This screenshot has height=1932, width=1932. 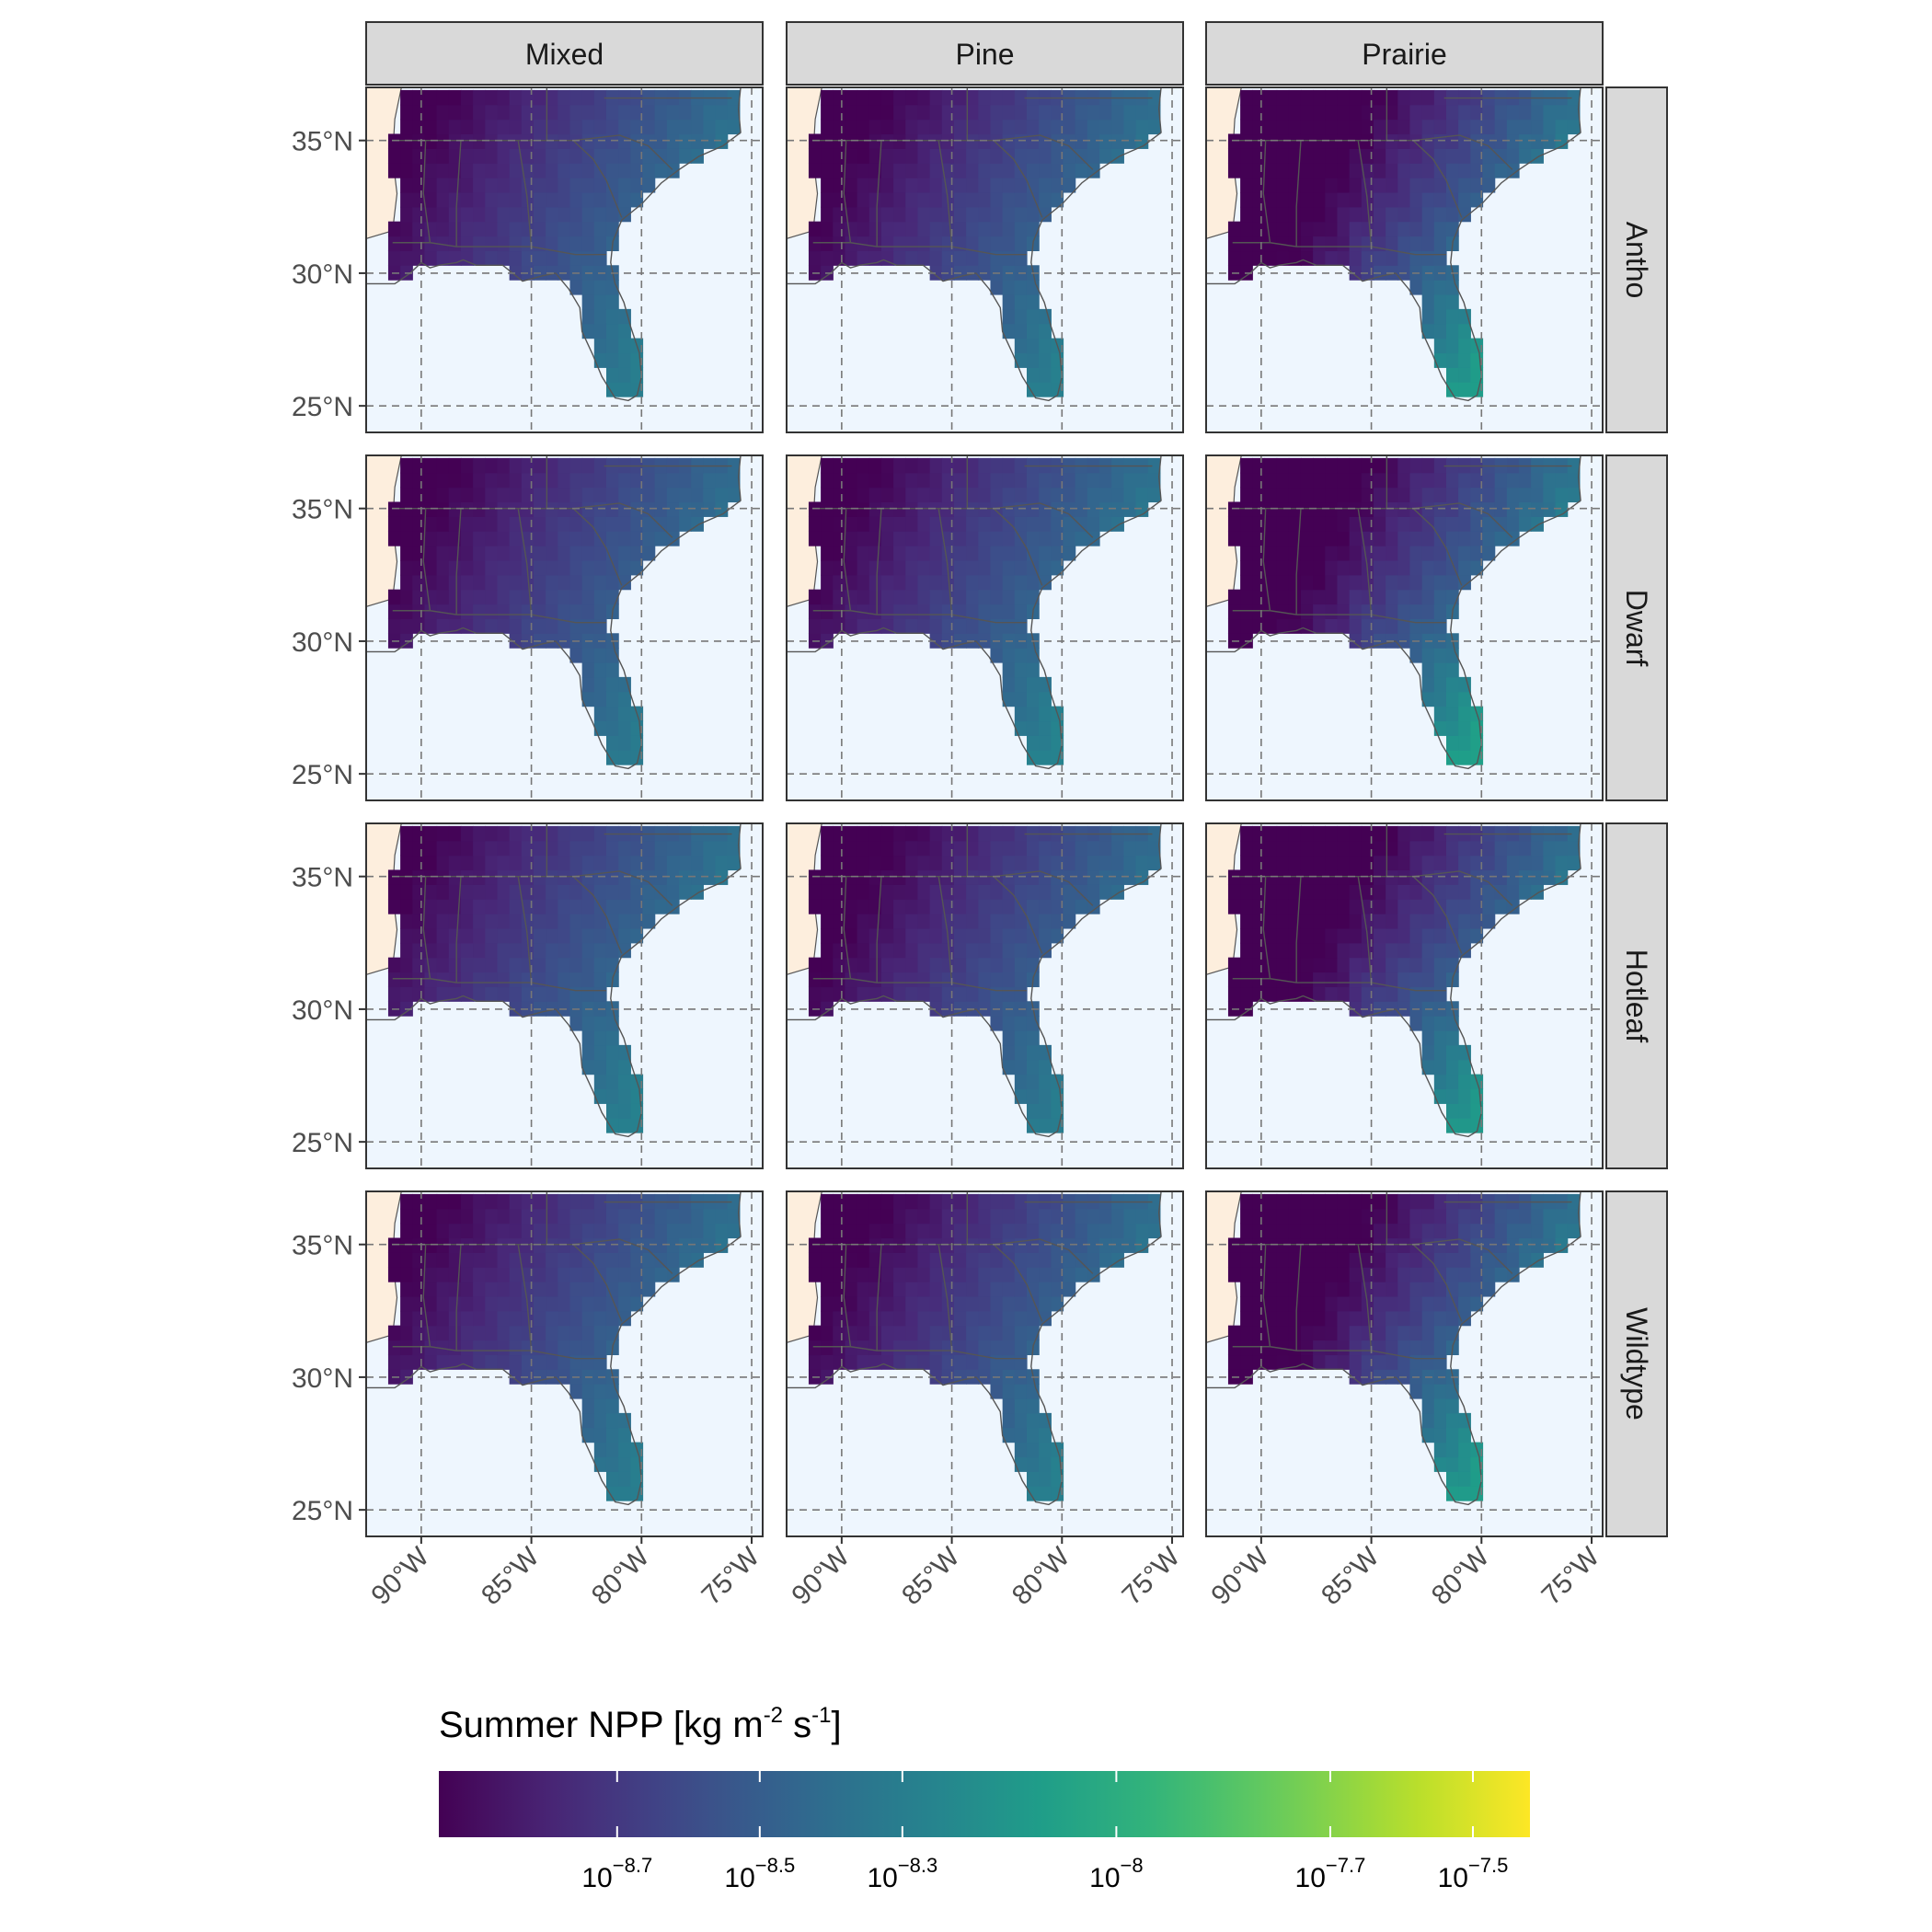 I want to click on state-boundary, so click(x=1298, y=1297).